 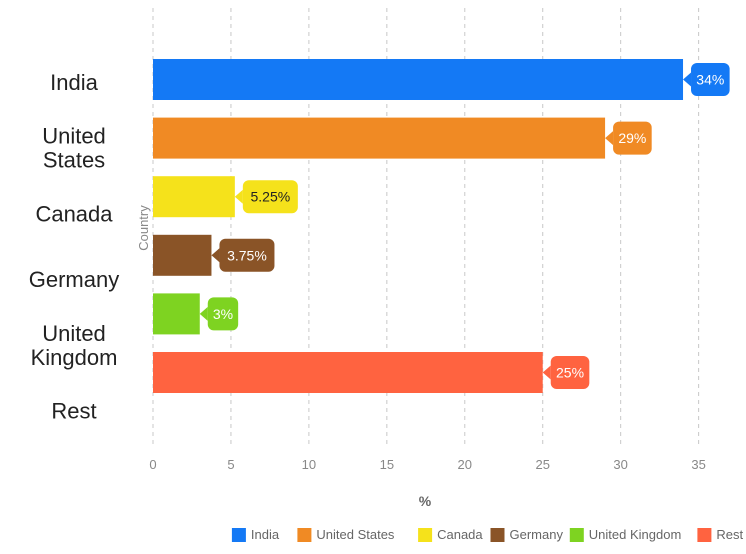 What do you see at coordinates (698, 464) in the screenshot?
I see `x-tick-label: 35` at bounding box center [698, 464].